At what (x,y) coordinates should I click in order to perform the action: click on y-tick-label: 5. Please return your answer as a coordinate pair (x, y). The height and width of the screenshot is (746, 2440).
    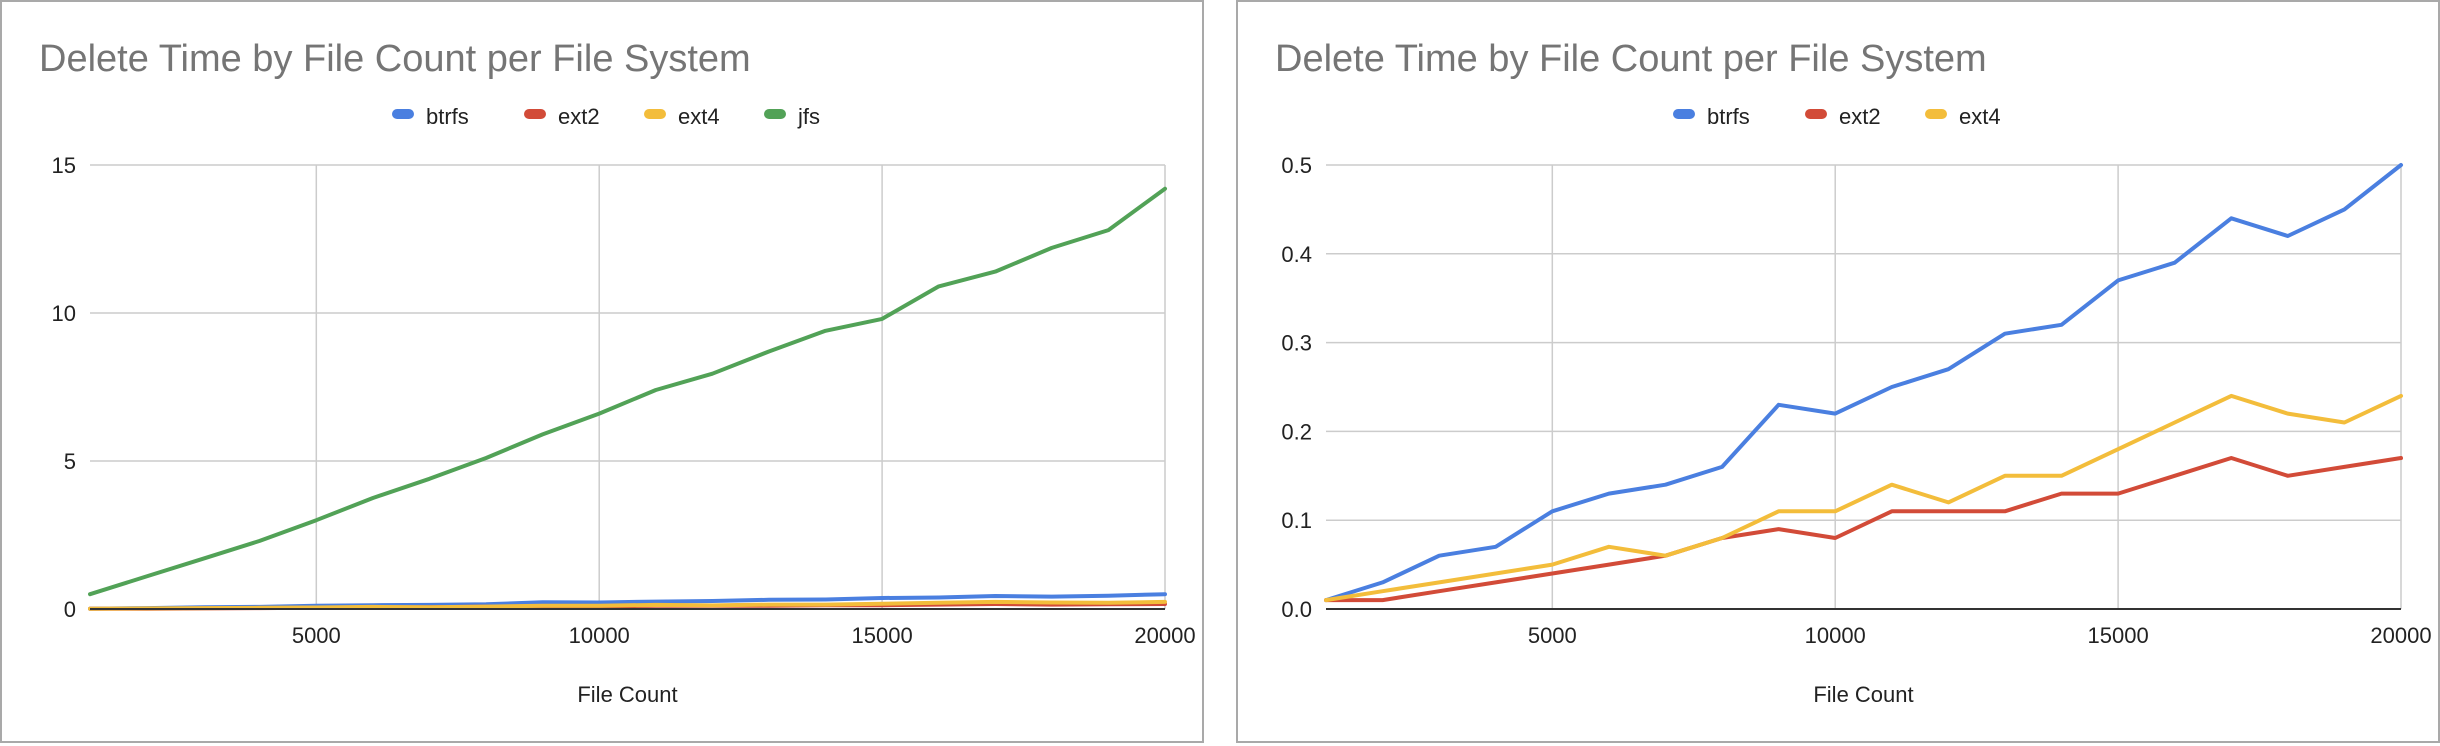
    Looking at the image, I should click on (70, 461).